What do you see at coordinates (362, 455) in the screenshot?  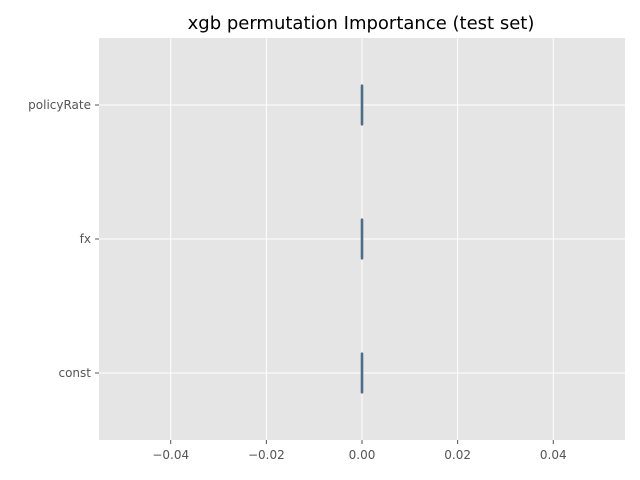 I see `x-tick-label: 0.00` at bounding box center [362, 455].